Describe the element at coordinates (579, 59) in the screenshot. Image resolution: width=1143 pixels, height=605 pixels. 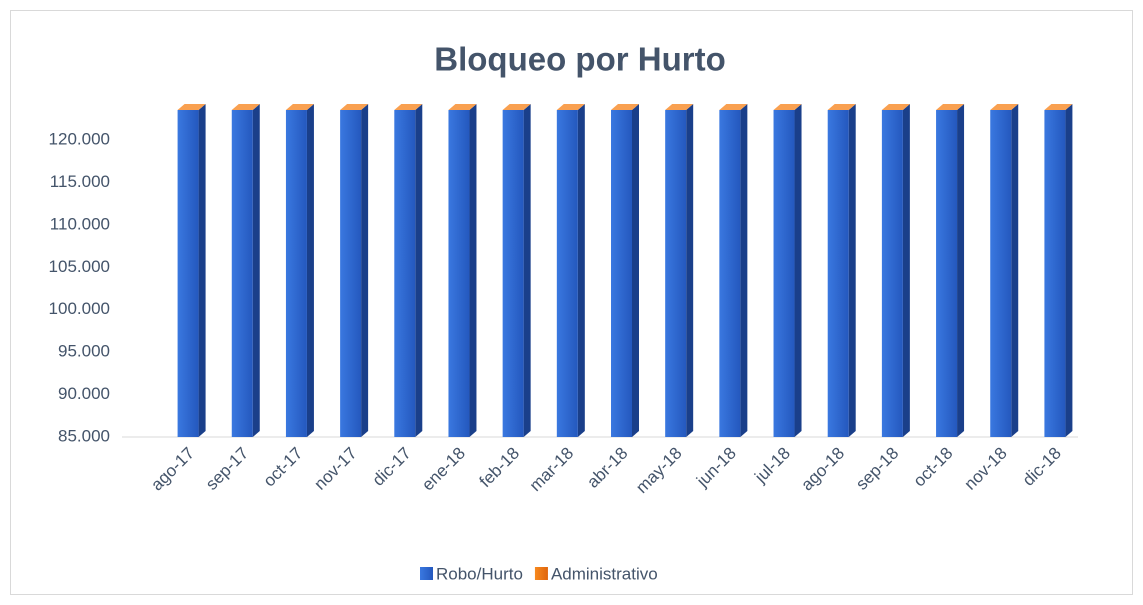
I see `chart-title: Bloqueo por Hurto` at that location.